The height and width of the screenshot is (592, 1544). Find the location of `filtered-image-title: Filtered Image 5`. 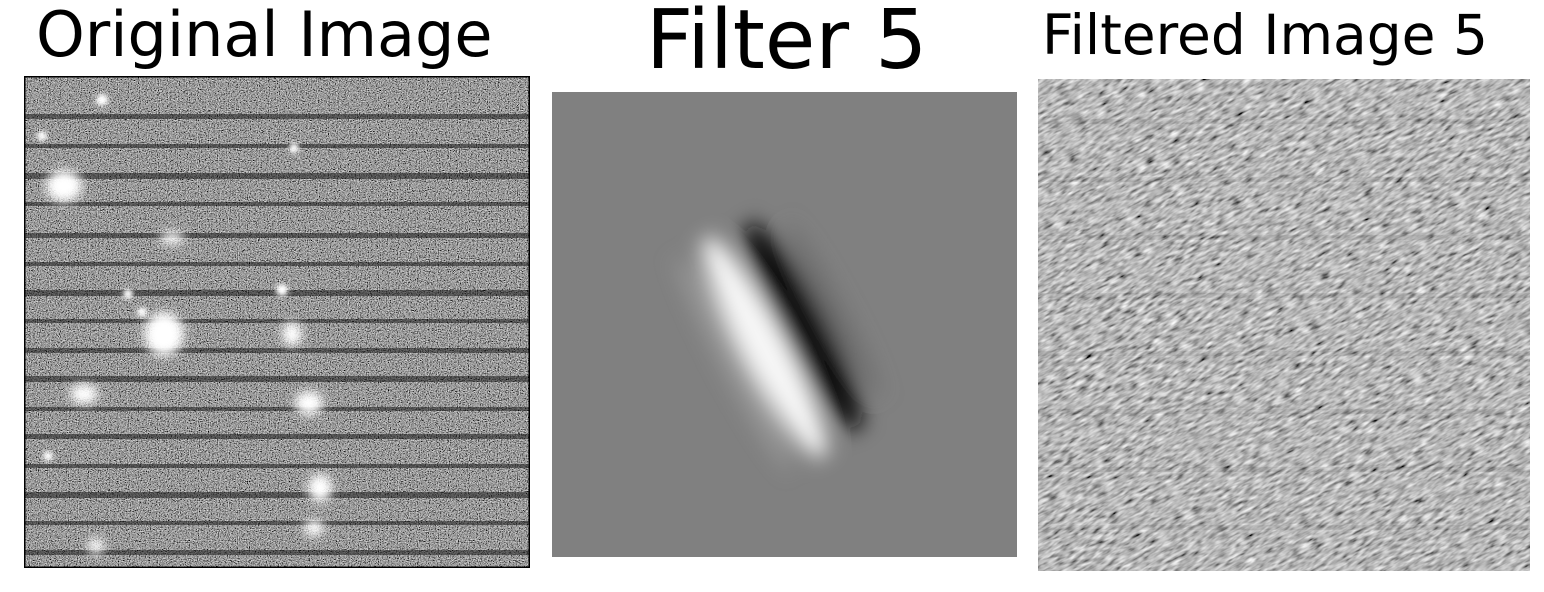

filtered-image-title: Filtered Image 5 is located at coordinates (1265, 35).